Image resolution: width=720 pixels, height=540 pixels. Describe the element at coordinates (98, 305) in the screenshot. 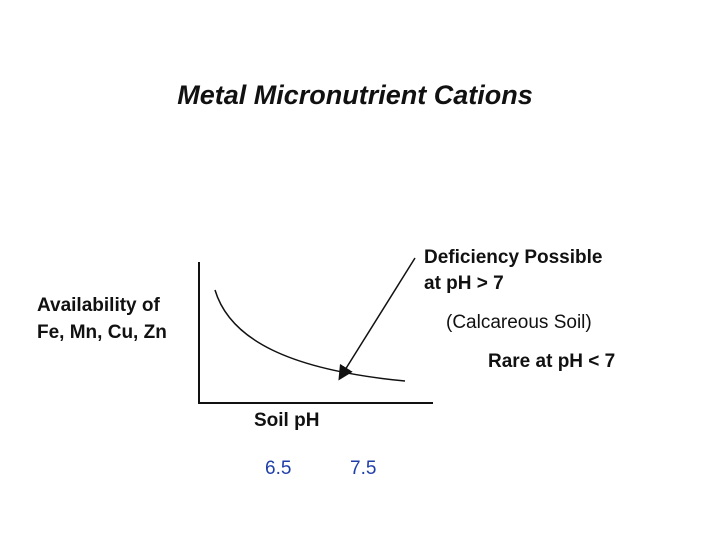

I see `y-axis-label: Availability of` at that location.